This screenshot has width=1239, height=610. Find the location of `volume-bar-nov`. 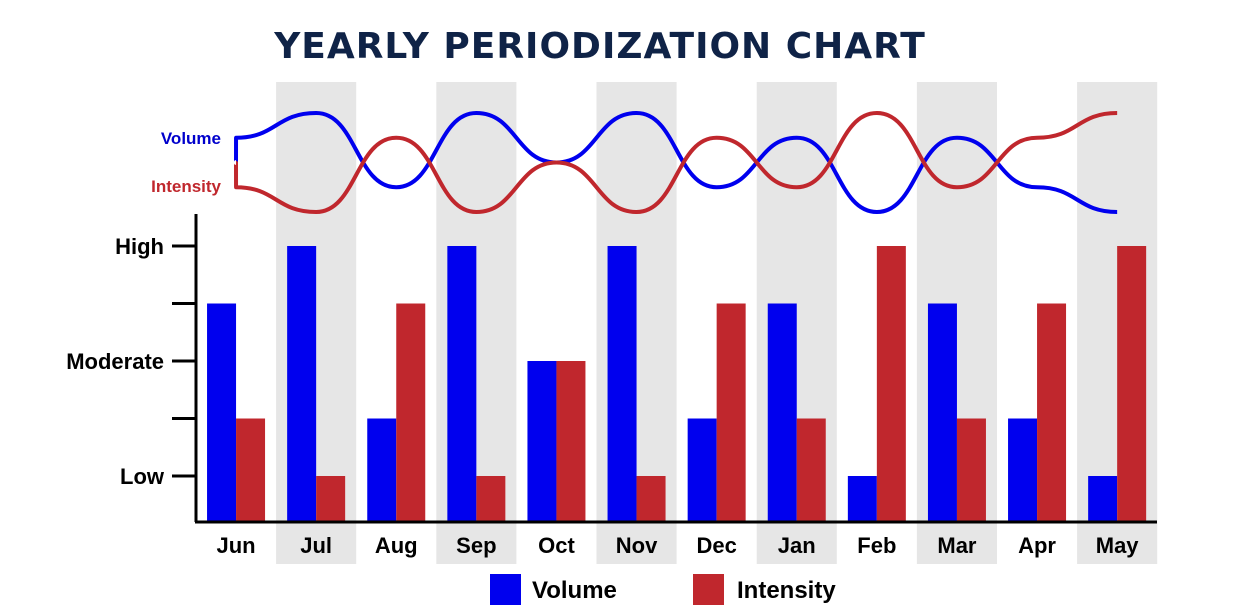

volume-bar-nov is located at coordinates (622, 384).